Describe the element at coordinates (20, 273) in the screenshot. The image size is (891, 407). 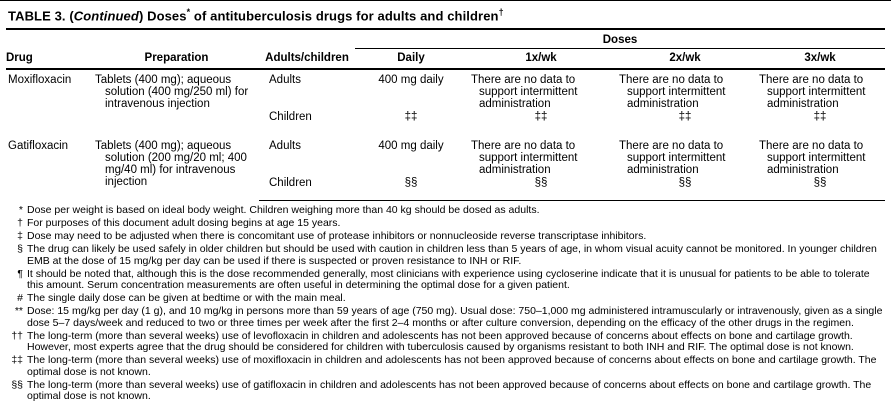
I see `footnote-marker: ¶` at that location.